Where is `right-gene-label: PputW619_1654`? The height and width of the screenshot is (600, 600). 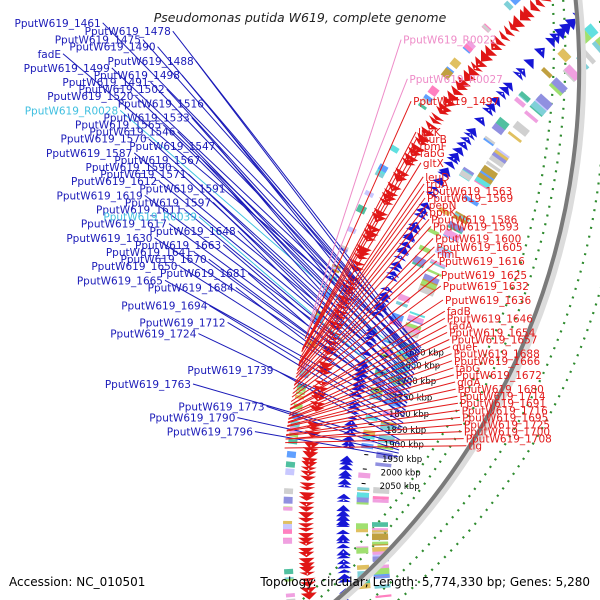
right-gene-label: PputW619_1654 is located at coordinates (492, 333).